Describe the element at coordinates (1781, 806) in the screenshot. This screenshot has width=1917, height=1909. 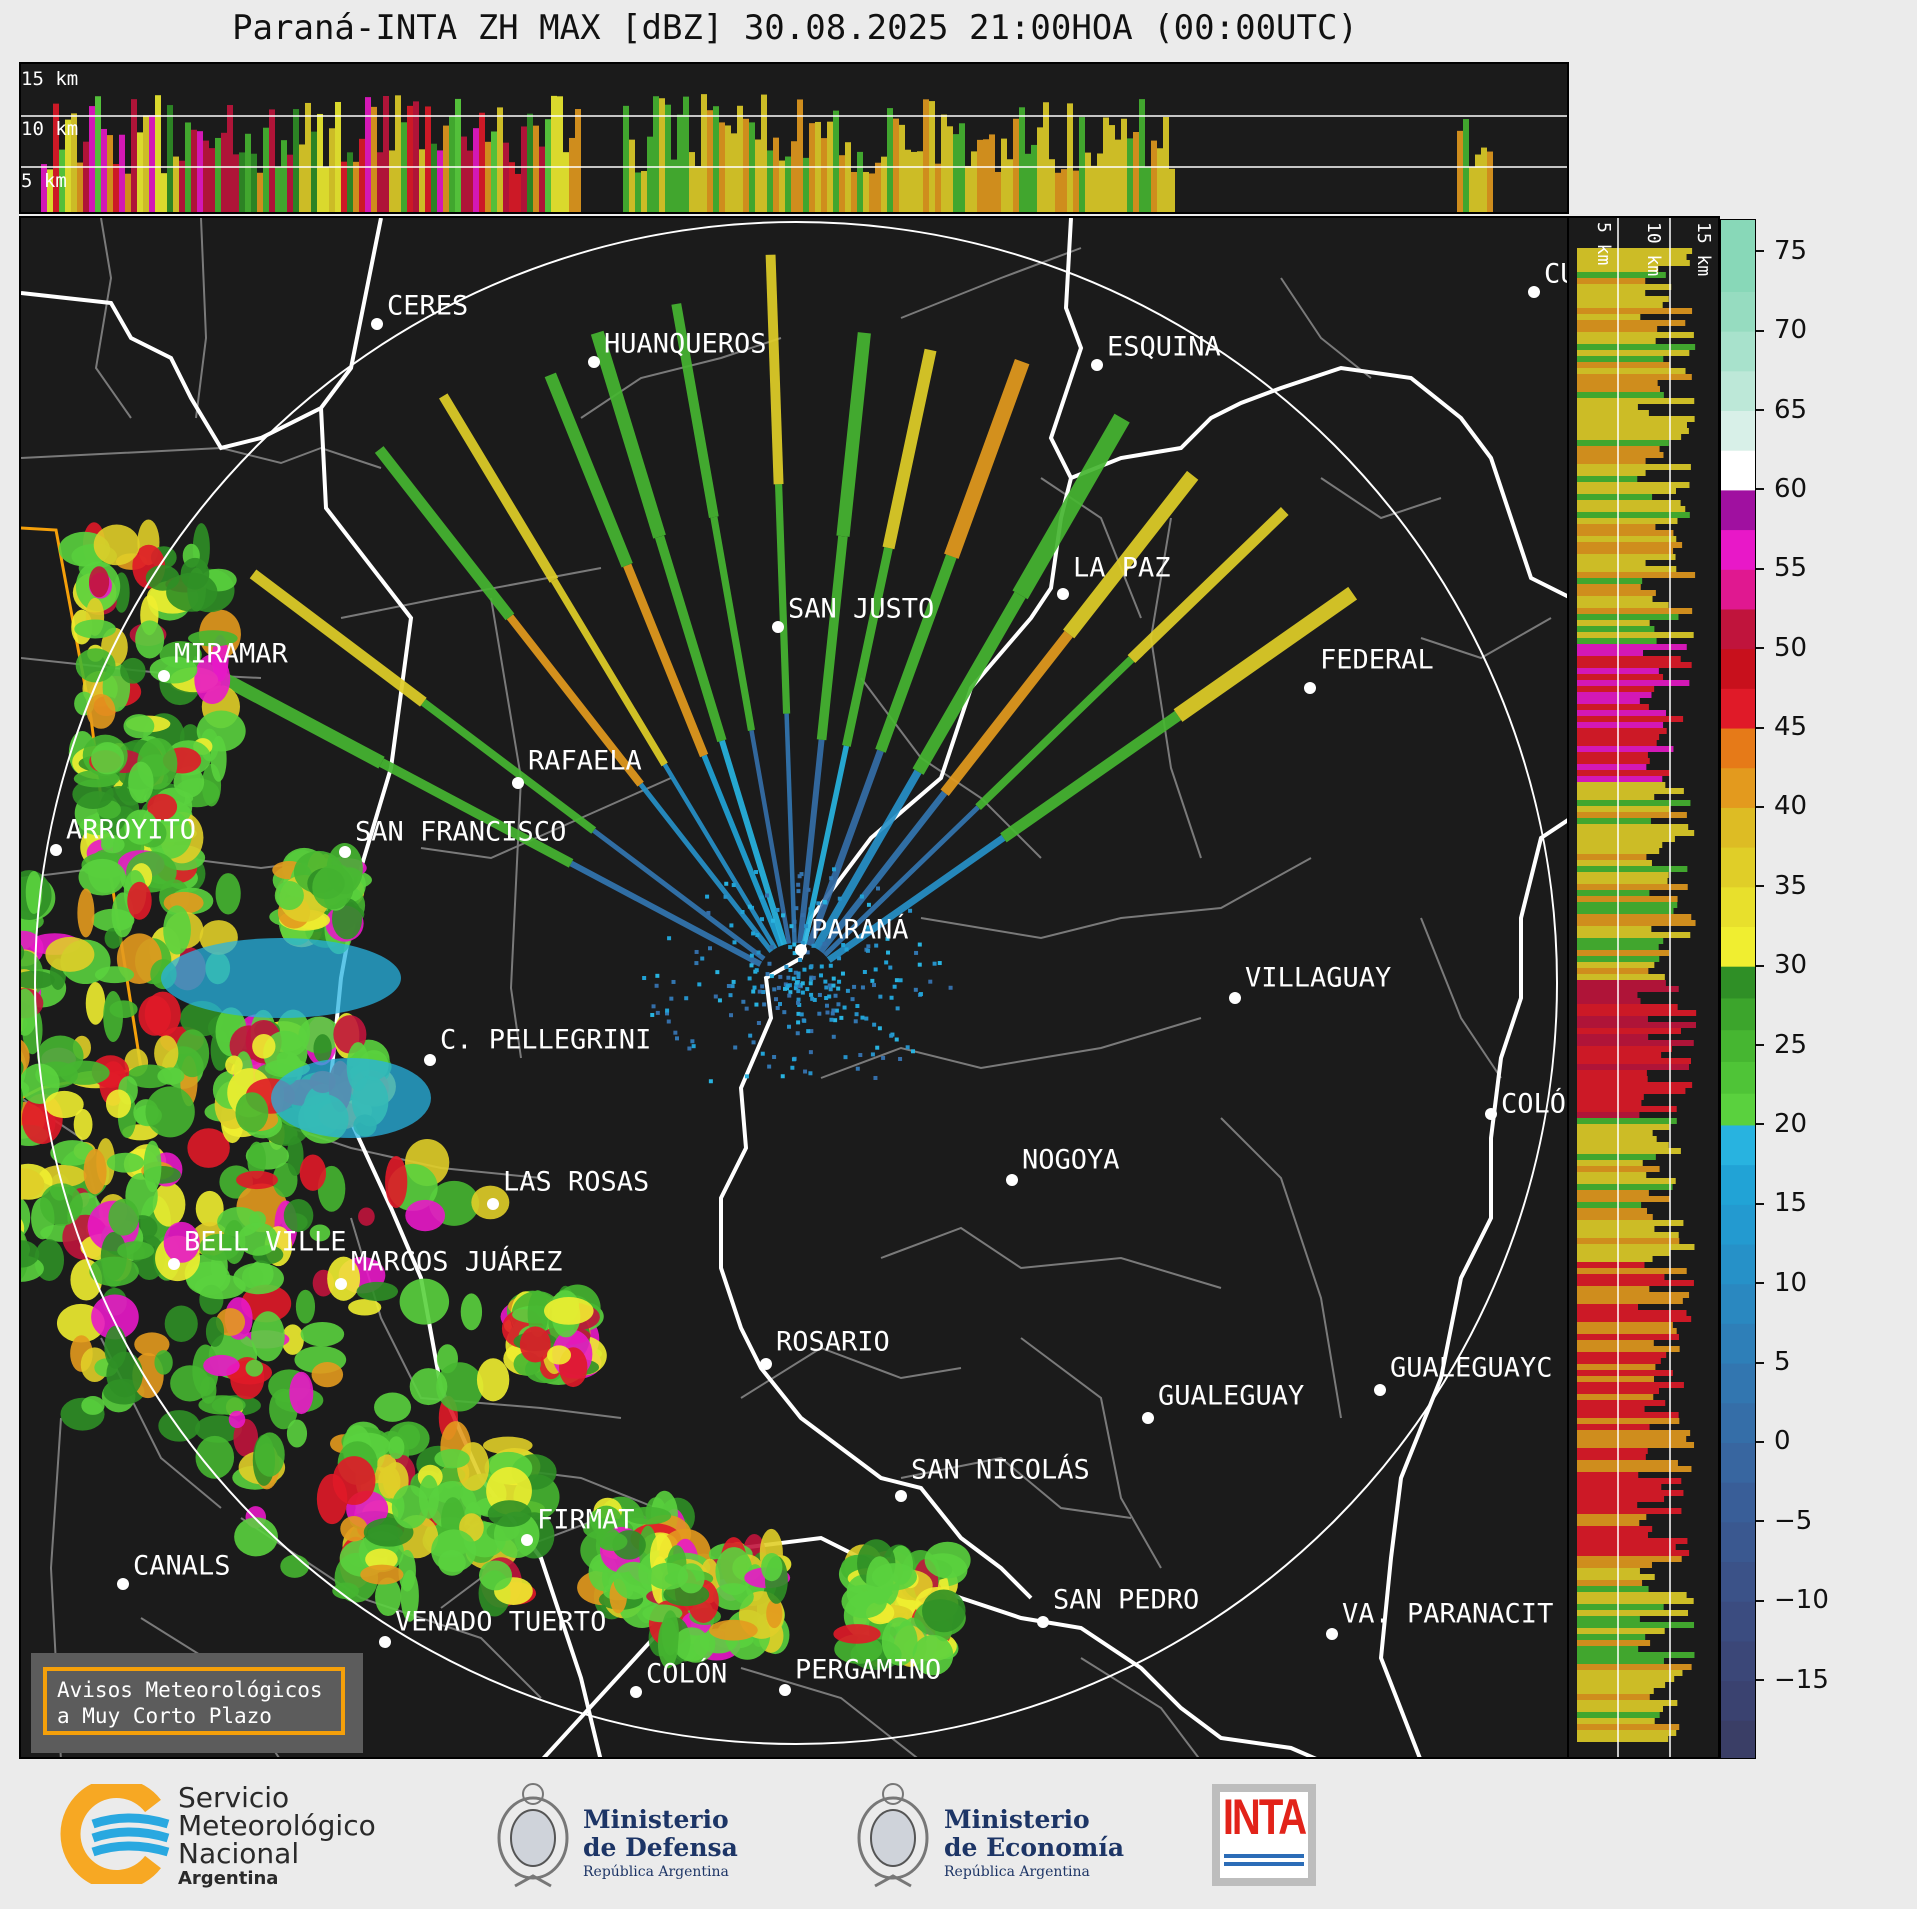
I see `colorbar-tick: 40` at that location.